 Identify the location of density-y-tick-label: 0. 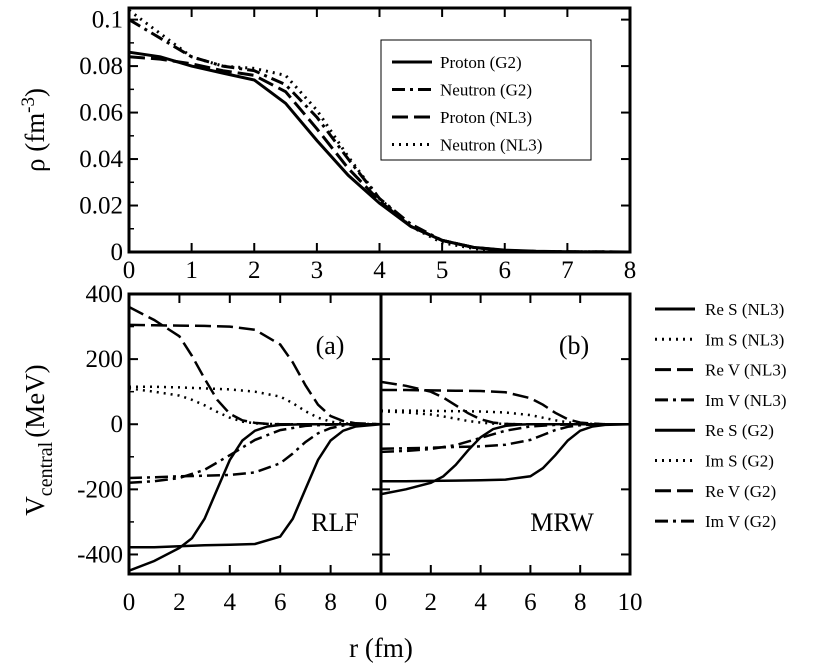
(117, 252).